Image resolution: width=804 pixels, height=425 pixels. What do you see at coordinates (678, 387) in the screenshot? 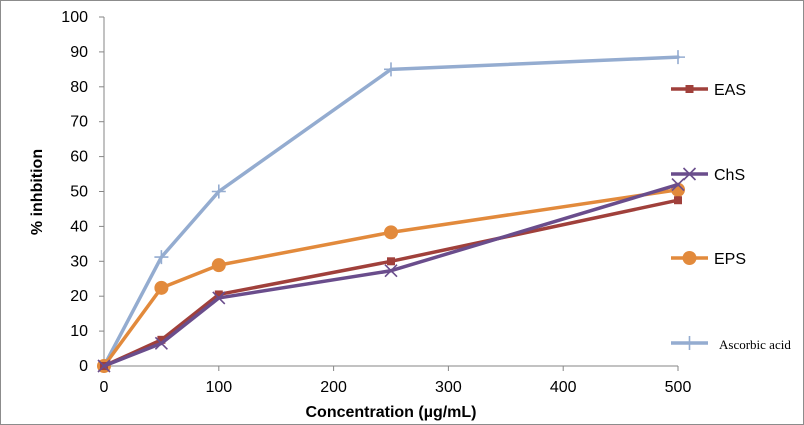
I see `x-tick-label: 500` at bounding box center [678, 387].